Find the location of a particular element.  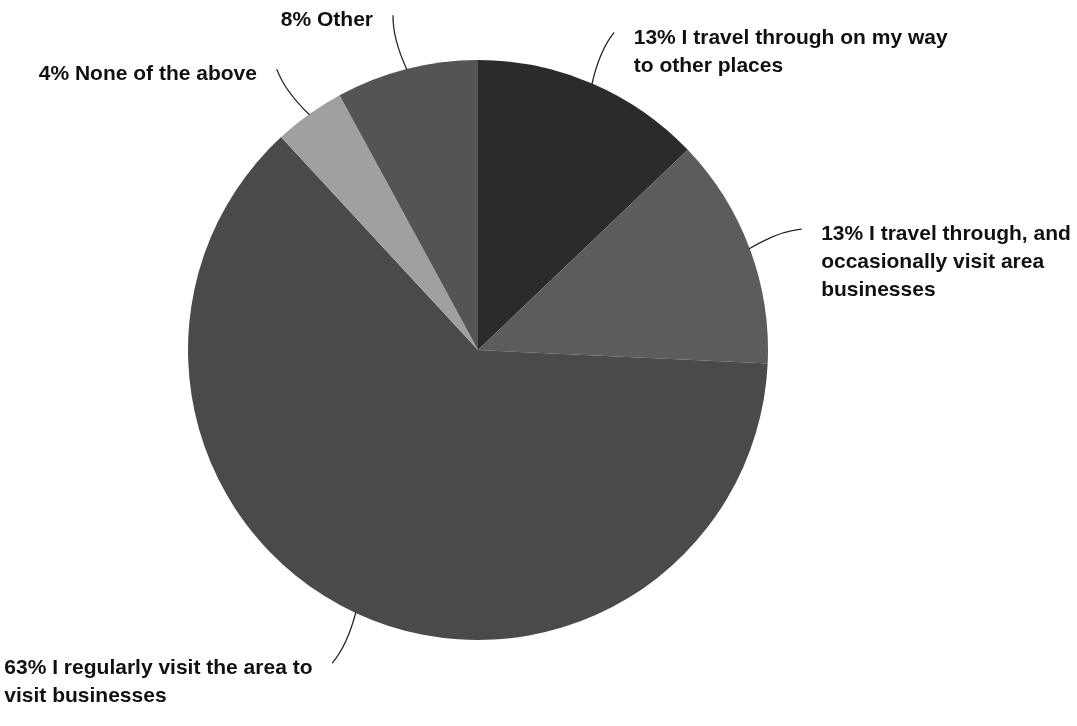

slice-label: 13% I travel through on my way to other places is located at coordinates (790, 50).